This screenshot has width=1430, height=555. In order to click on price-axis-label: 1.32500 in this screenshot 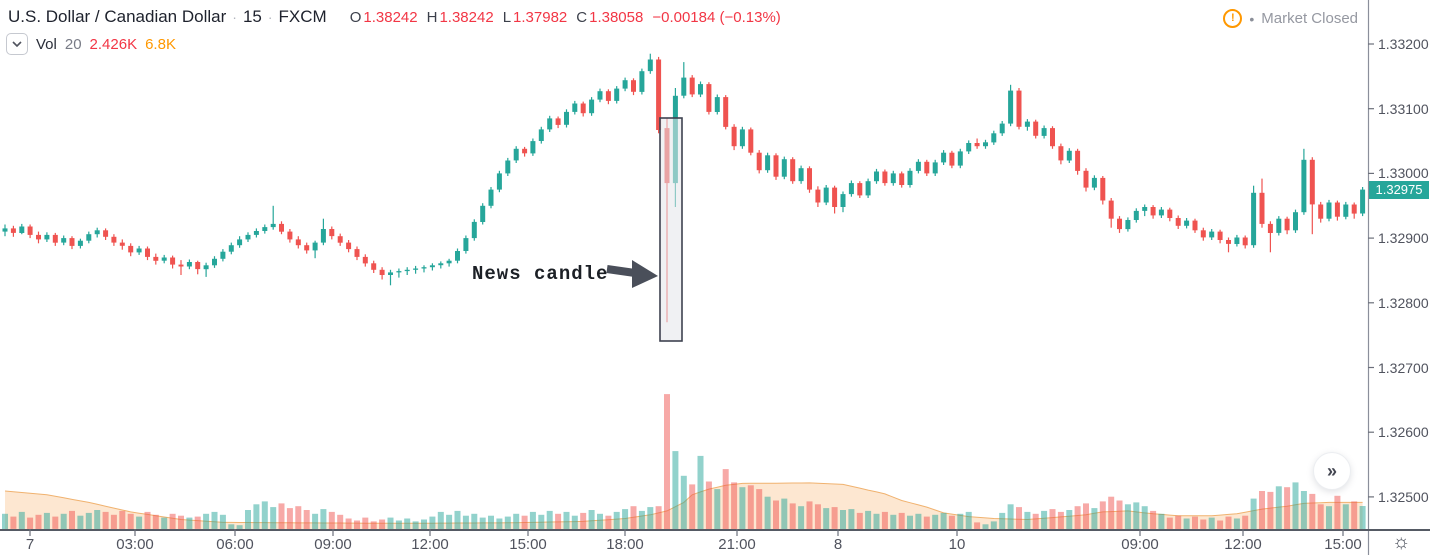, I will do `click(1403, 496)`.